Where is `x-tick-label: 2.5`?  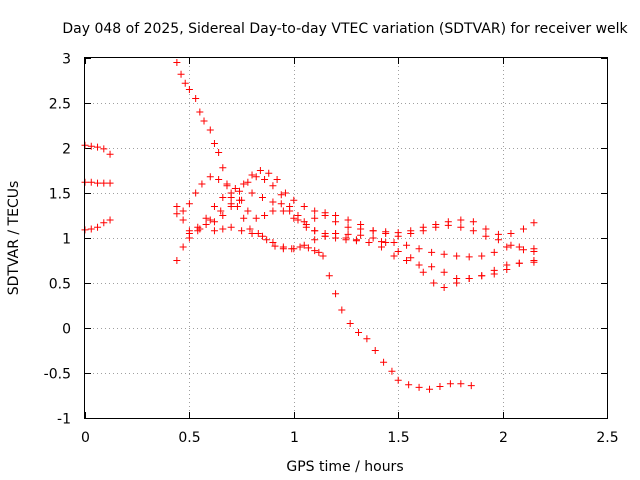 x-tick-label: 2.5 is located at coordinates (607, 438).